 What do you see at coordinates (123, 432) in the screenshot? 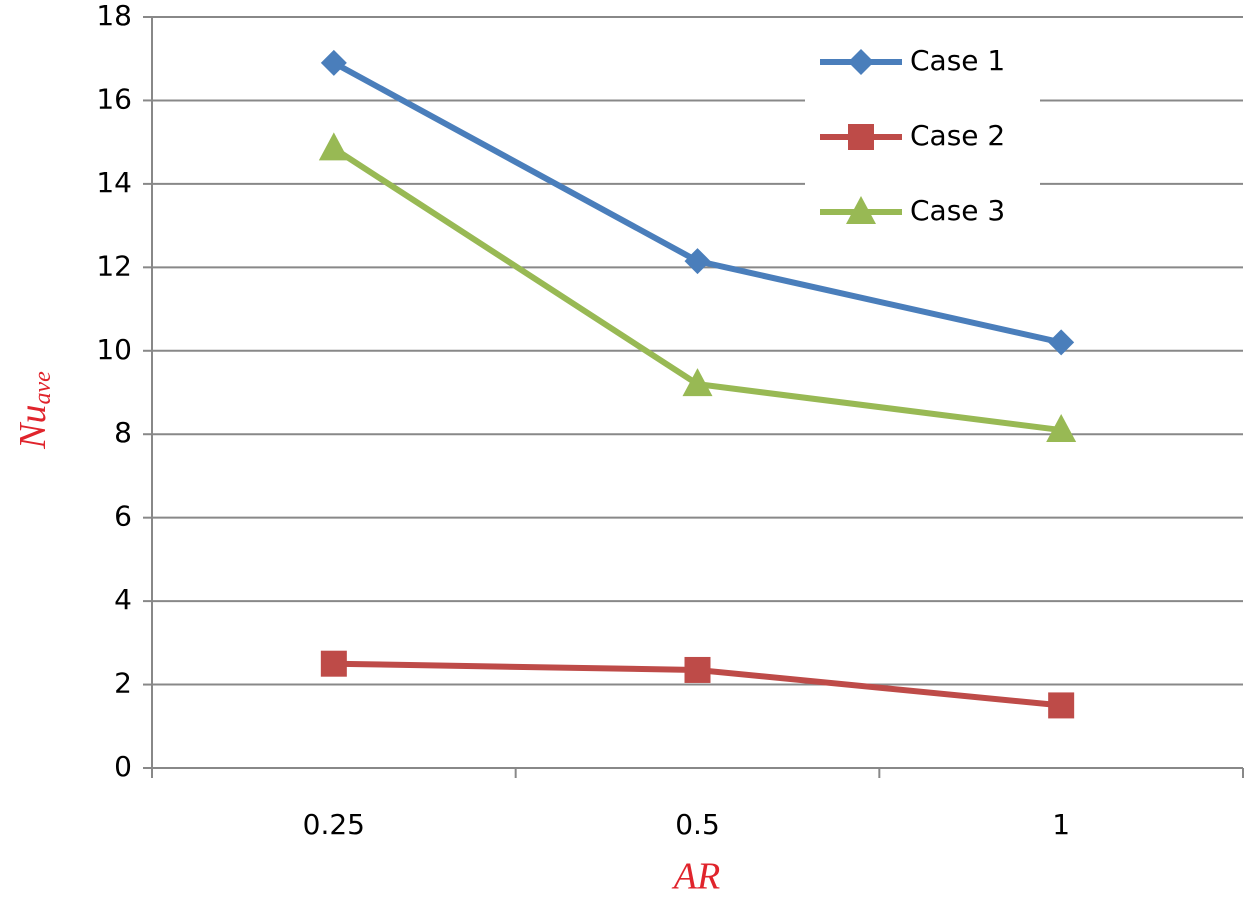
I see `y-tick-label: 8` at bounding box center [123, 432].